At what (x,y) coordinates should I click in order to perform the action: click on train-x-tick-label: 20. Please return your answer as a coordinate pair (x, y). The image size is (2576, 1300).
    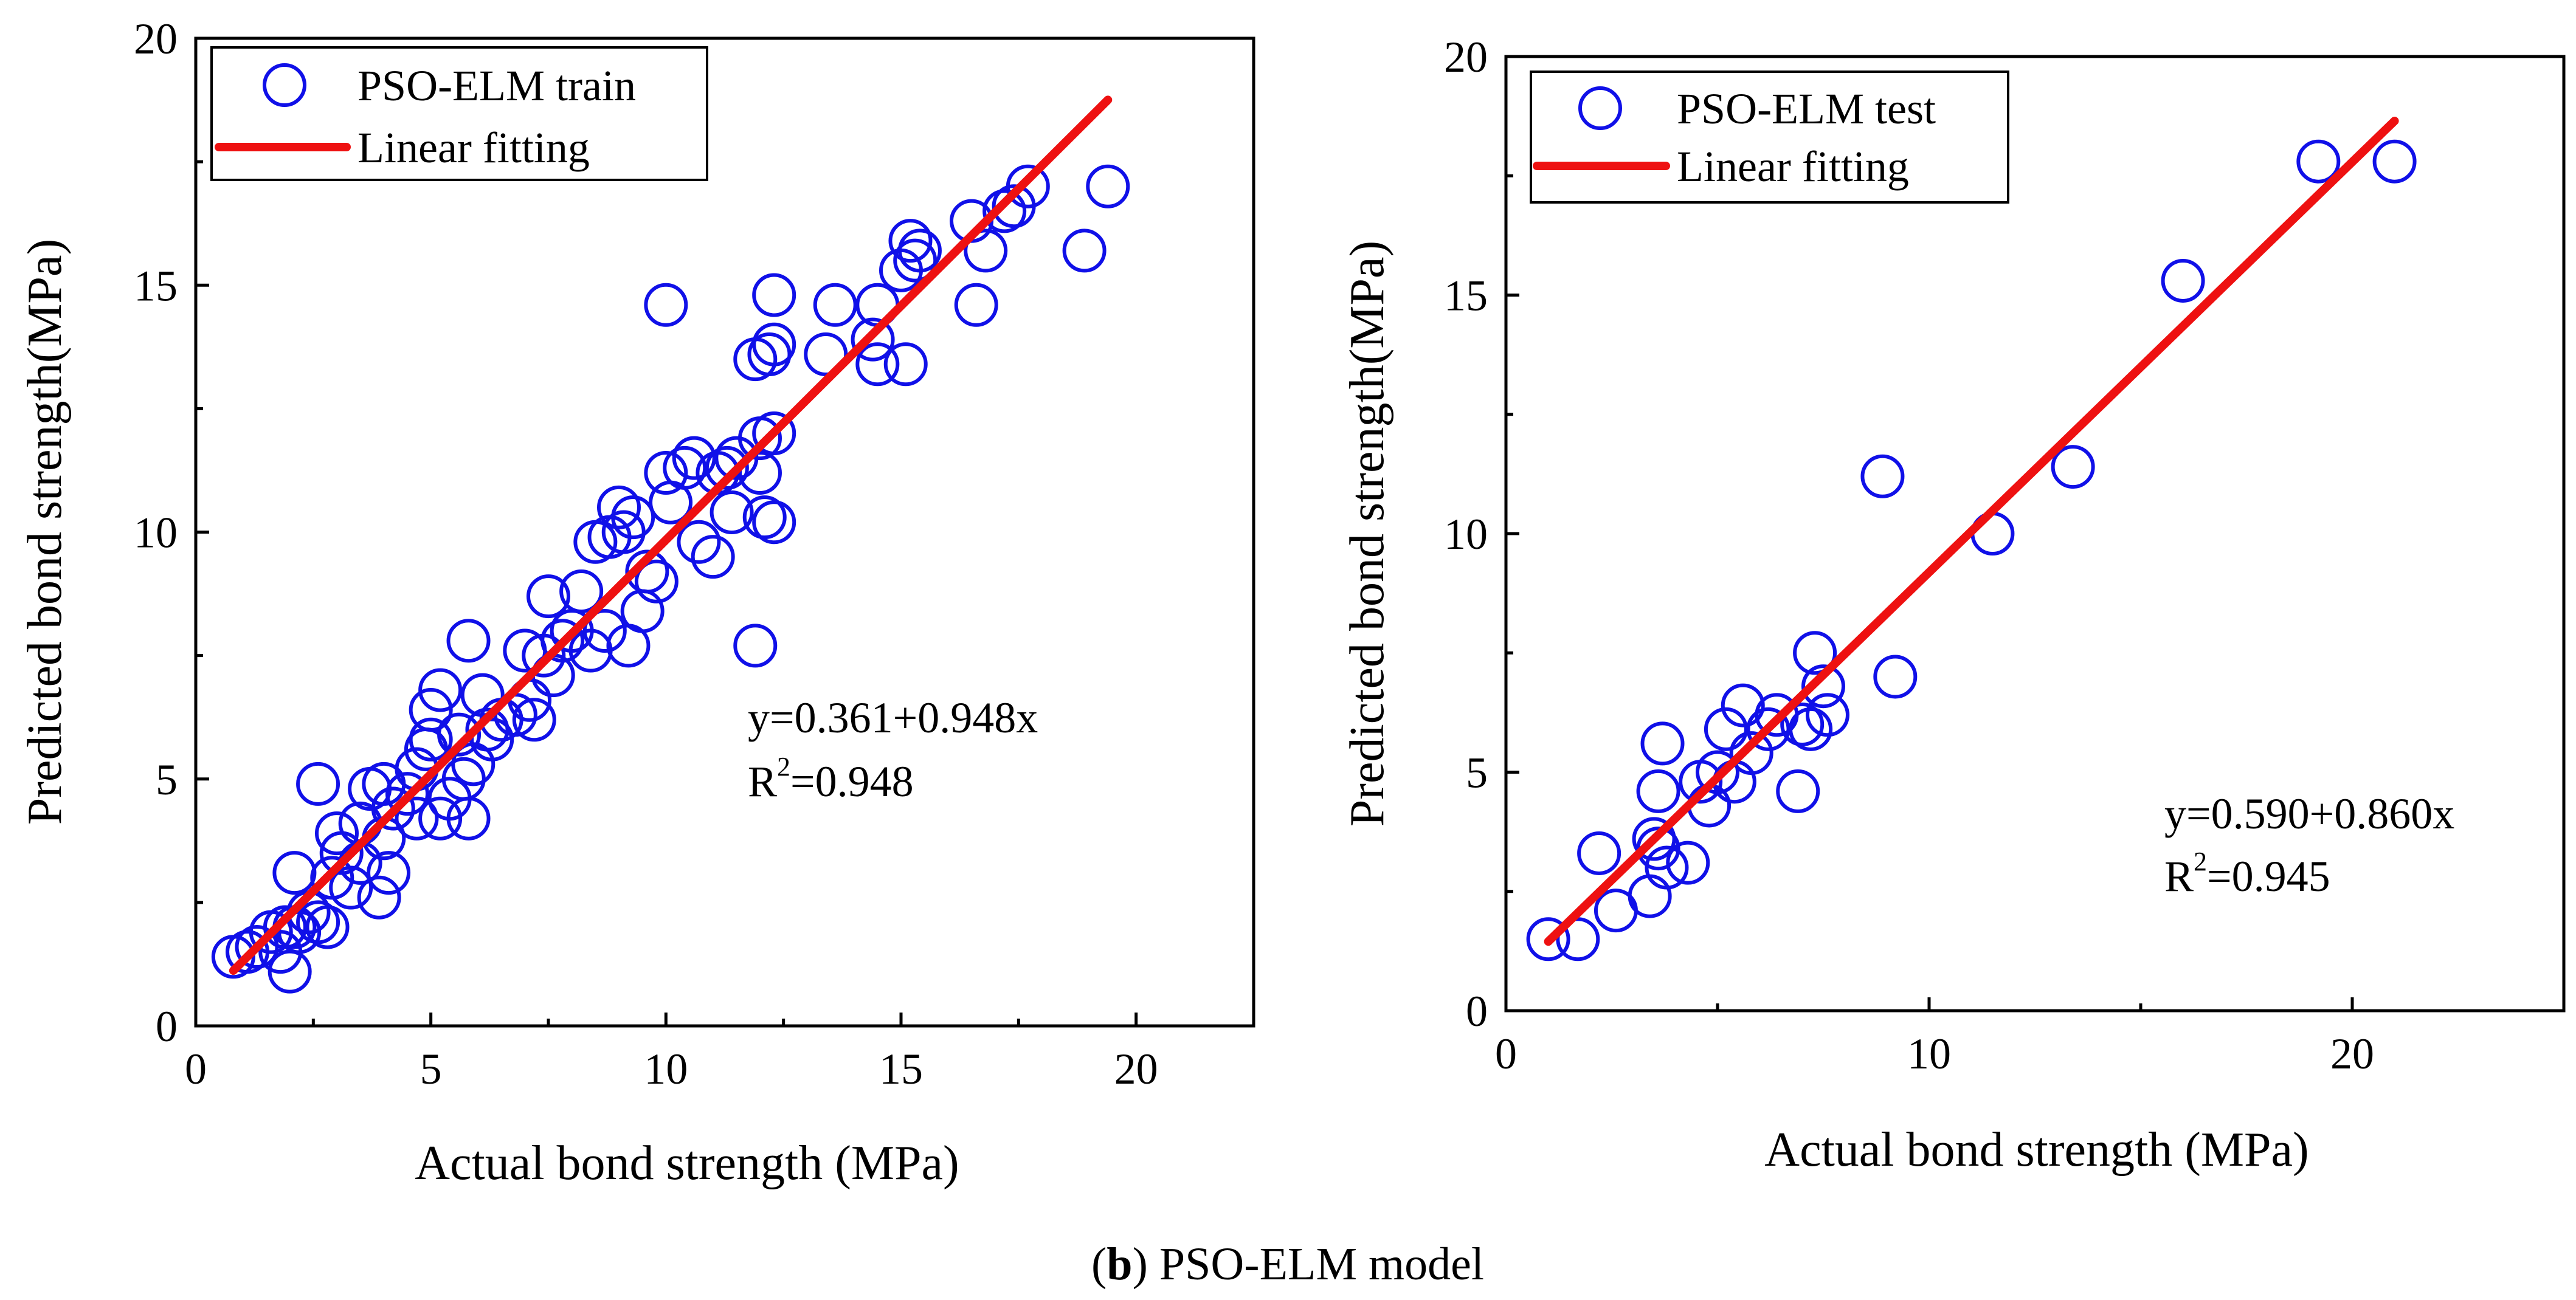
    Looking at the image, I should click on (1136, 1069).